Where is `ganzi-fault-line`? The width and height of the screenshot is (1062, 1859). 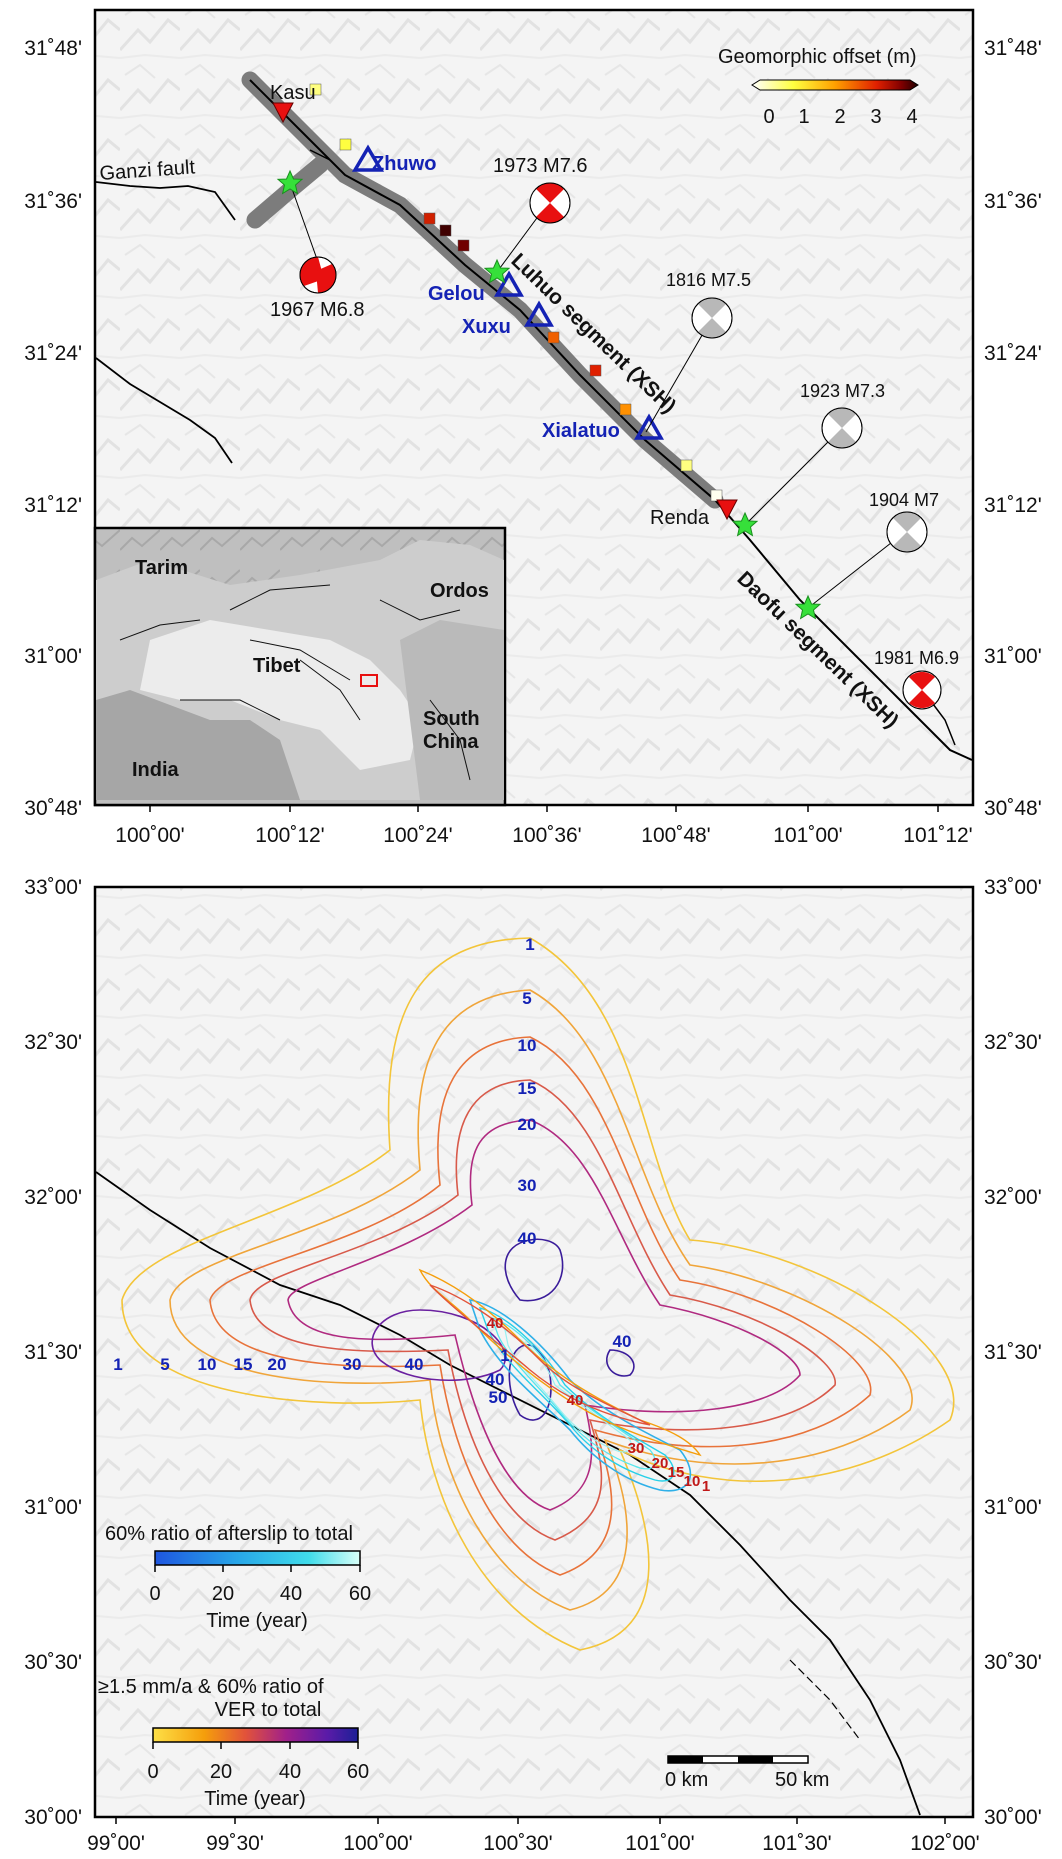 ganzi-fault-line is located at coordinates (165, 201).